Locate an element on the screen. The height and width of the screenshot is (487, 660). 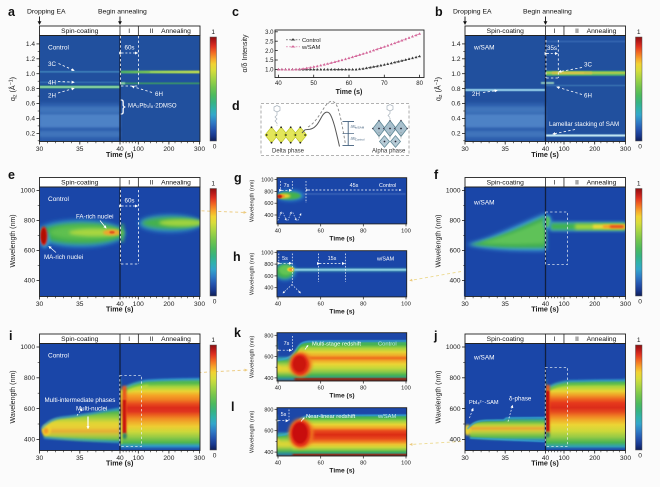
svg-text: Lamellar stacking of SAM is located at coordinates (584, 124).